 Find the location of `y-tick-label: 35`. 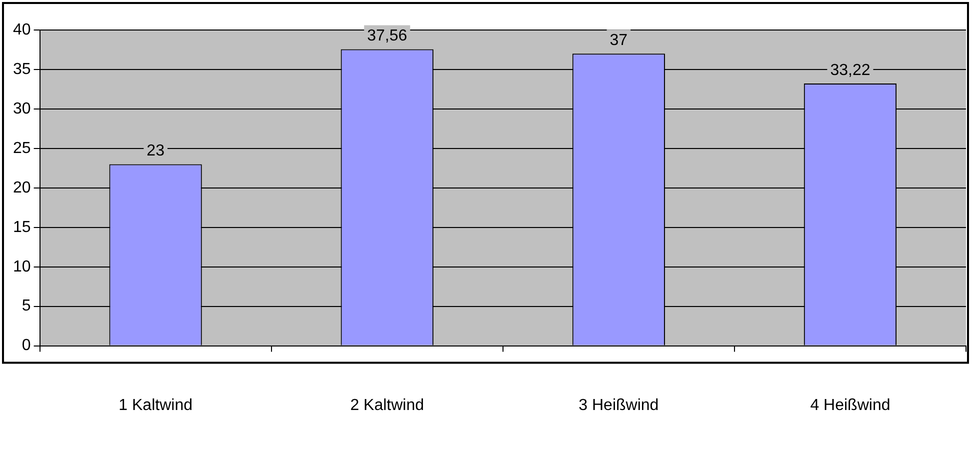

y-tick-label: 35 is located at coordinates (22, 69).